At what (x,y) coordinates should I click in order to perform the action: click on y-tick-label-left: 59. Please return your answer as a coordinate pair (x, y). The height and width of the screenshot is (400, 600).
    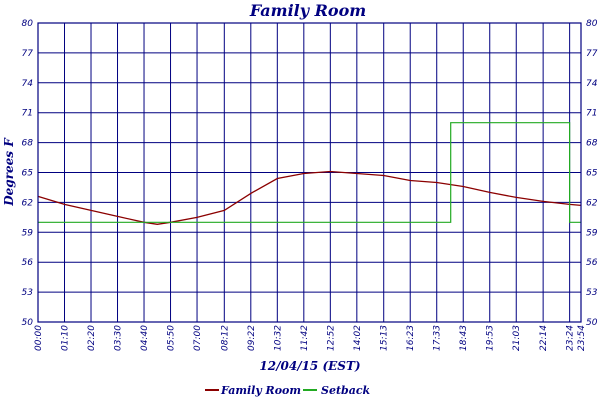
    Looking at the image, I should click on (28, 233).